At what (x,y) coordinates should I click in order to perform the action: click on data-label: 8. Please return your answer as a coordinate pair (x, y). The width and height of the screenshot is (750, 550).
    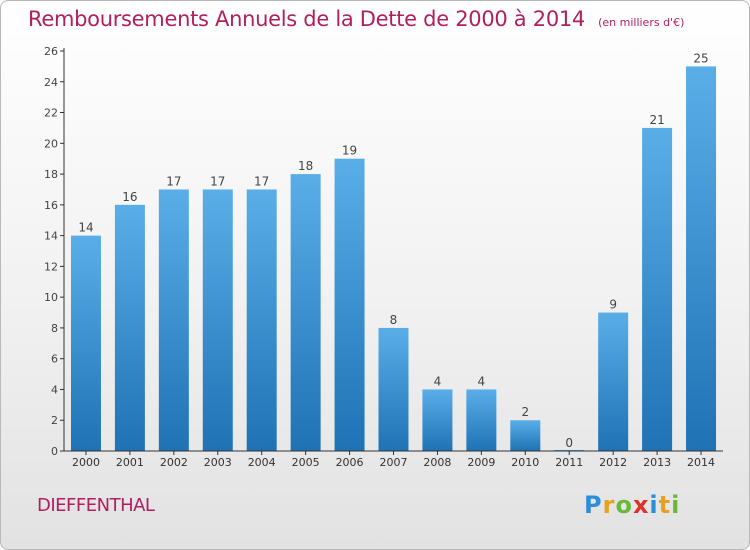
    Looking at the image, I should click on (394, 320).